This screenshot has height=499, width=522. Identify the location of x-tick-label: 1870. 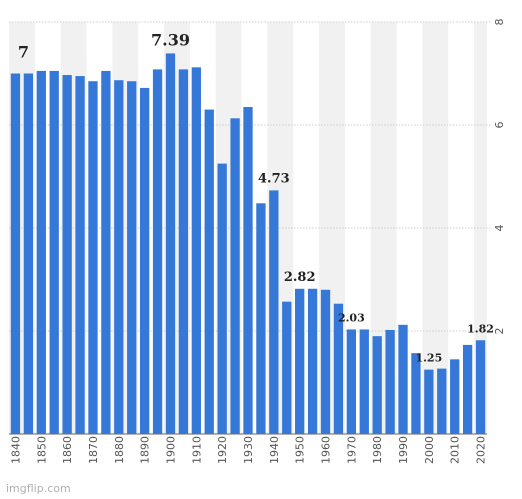
(93, 450).